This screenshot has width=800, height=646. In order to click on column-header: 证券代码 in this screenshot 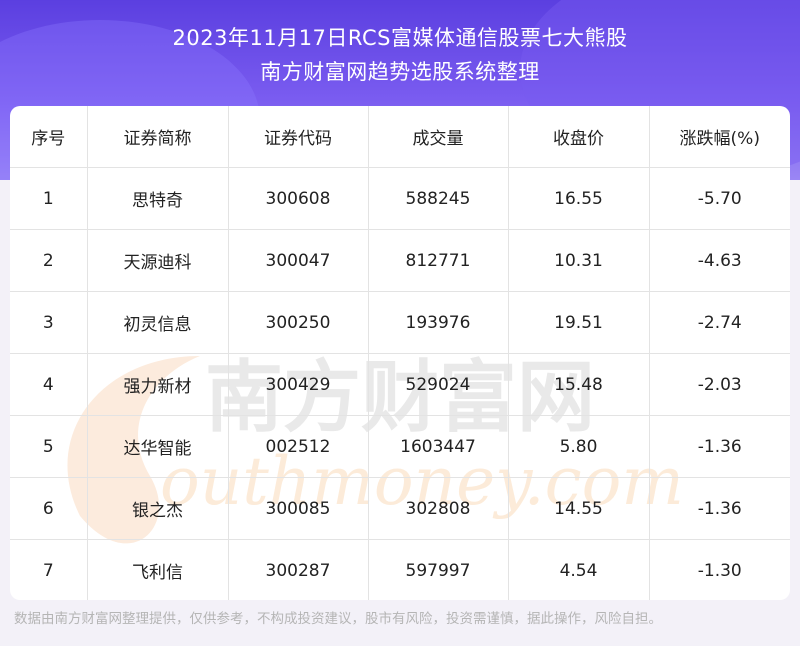, I will do `click(298, 137)`.